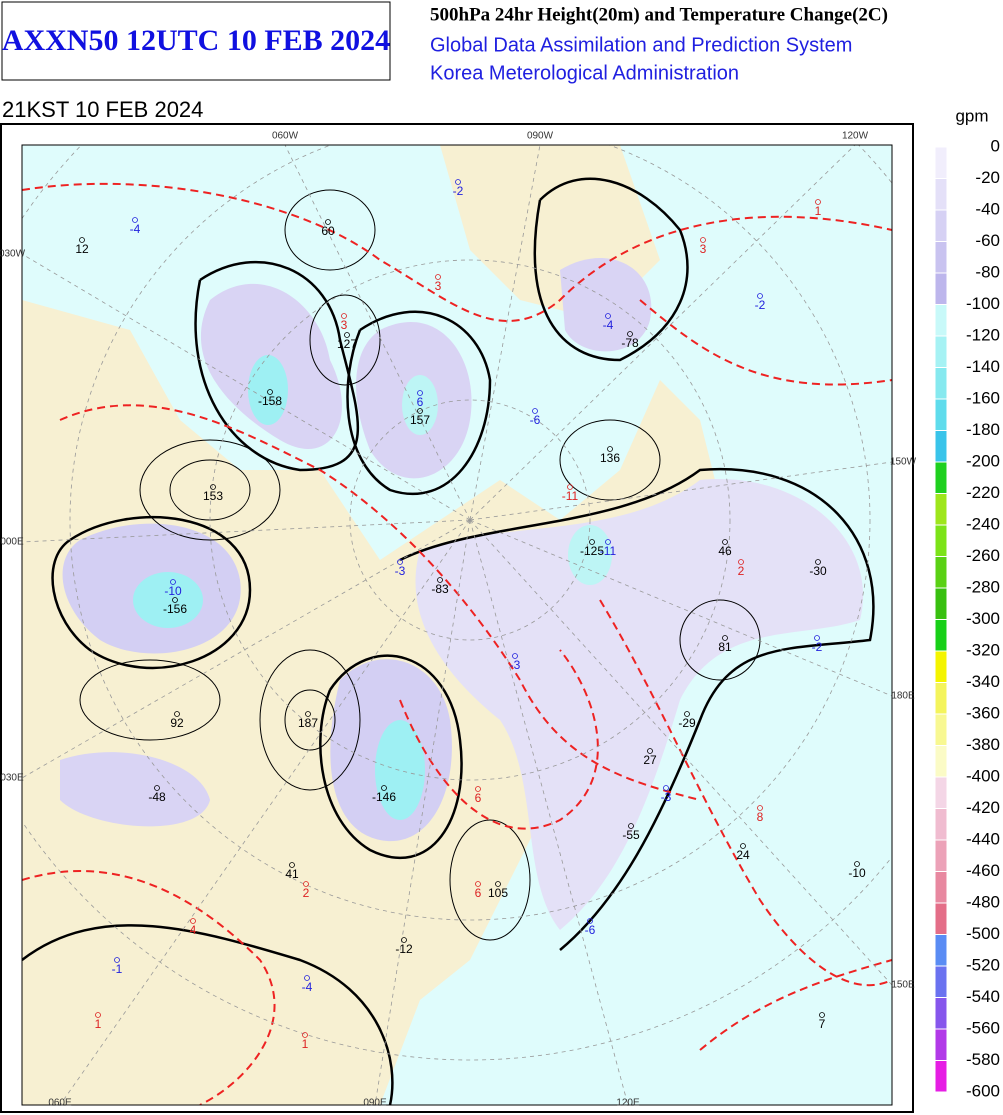 The height and width of the screenshot is (1115, 1003). I want to click on legend-label: -80, so click(987, 271).